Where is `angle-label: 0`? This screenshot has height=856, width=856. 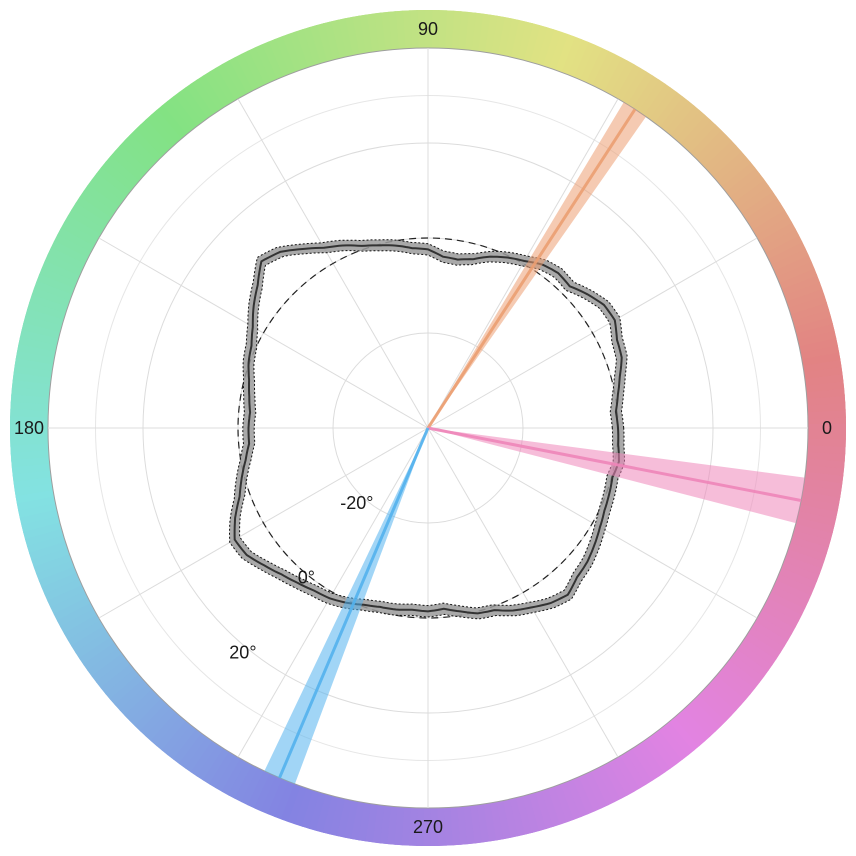
angle-label: 0 is located at coordinates (827, 428).